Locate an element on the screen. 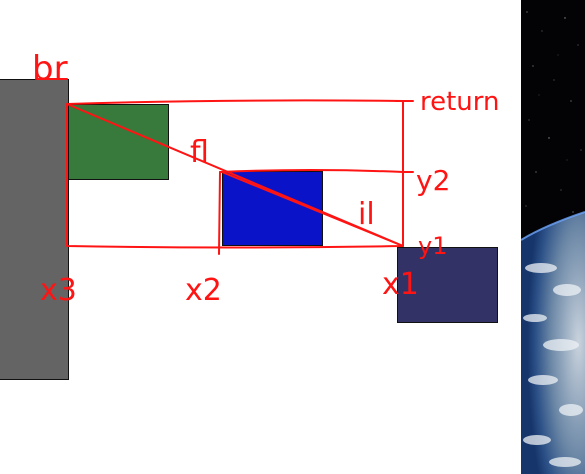 The image size is (585, 474). label-il: il is located at coordinates (366, 214).